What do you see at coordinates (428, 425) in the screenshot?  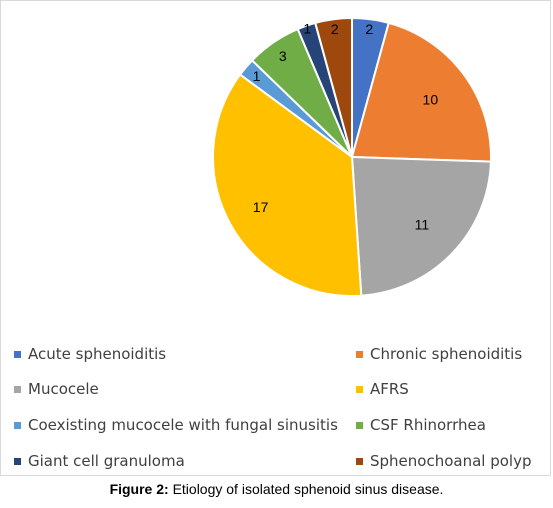 I see `legend-label-csf-rhinorrhea: CSF Rhinorrhea` at bounding box center [428, 425].